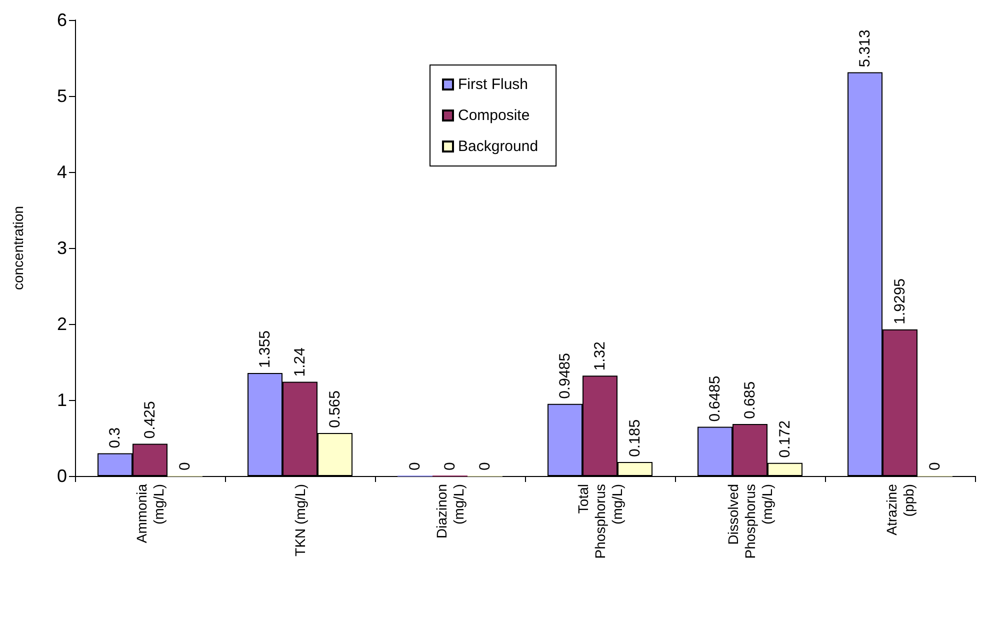 This screenshot has height=622, width=995. I want to click on data-label: 1.24, so click(300, 362).